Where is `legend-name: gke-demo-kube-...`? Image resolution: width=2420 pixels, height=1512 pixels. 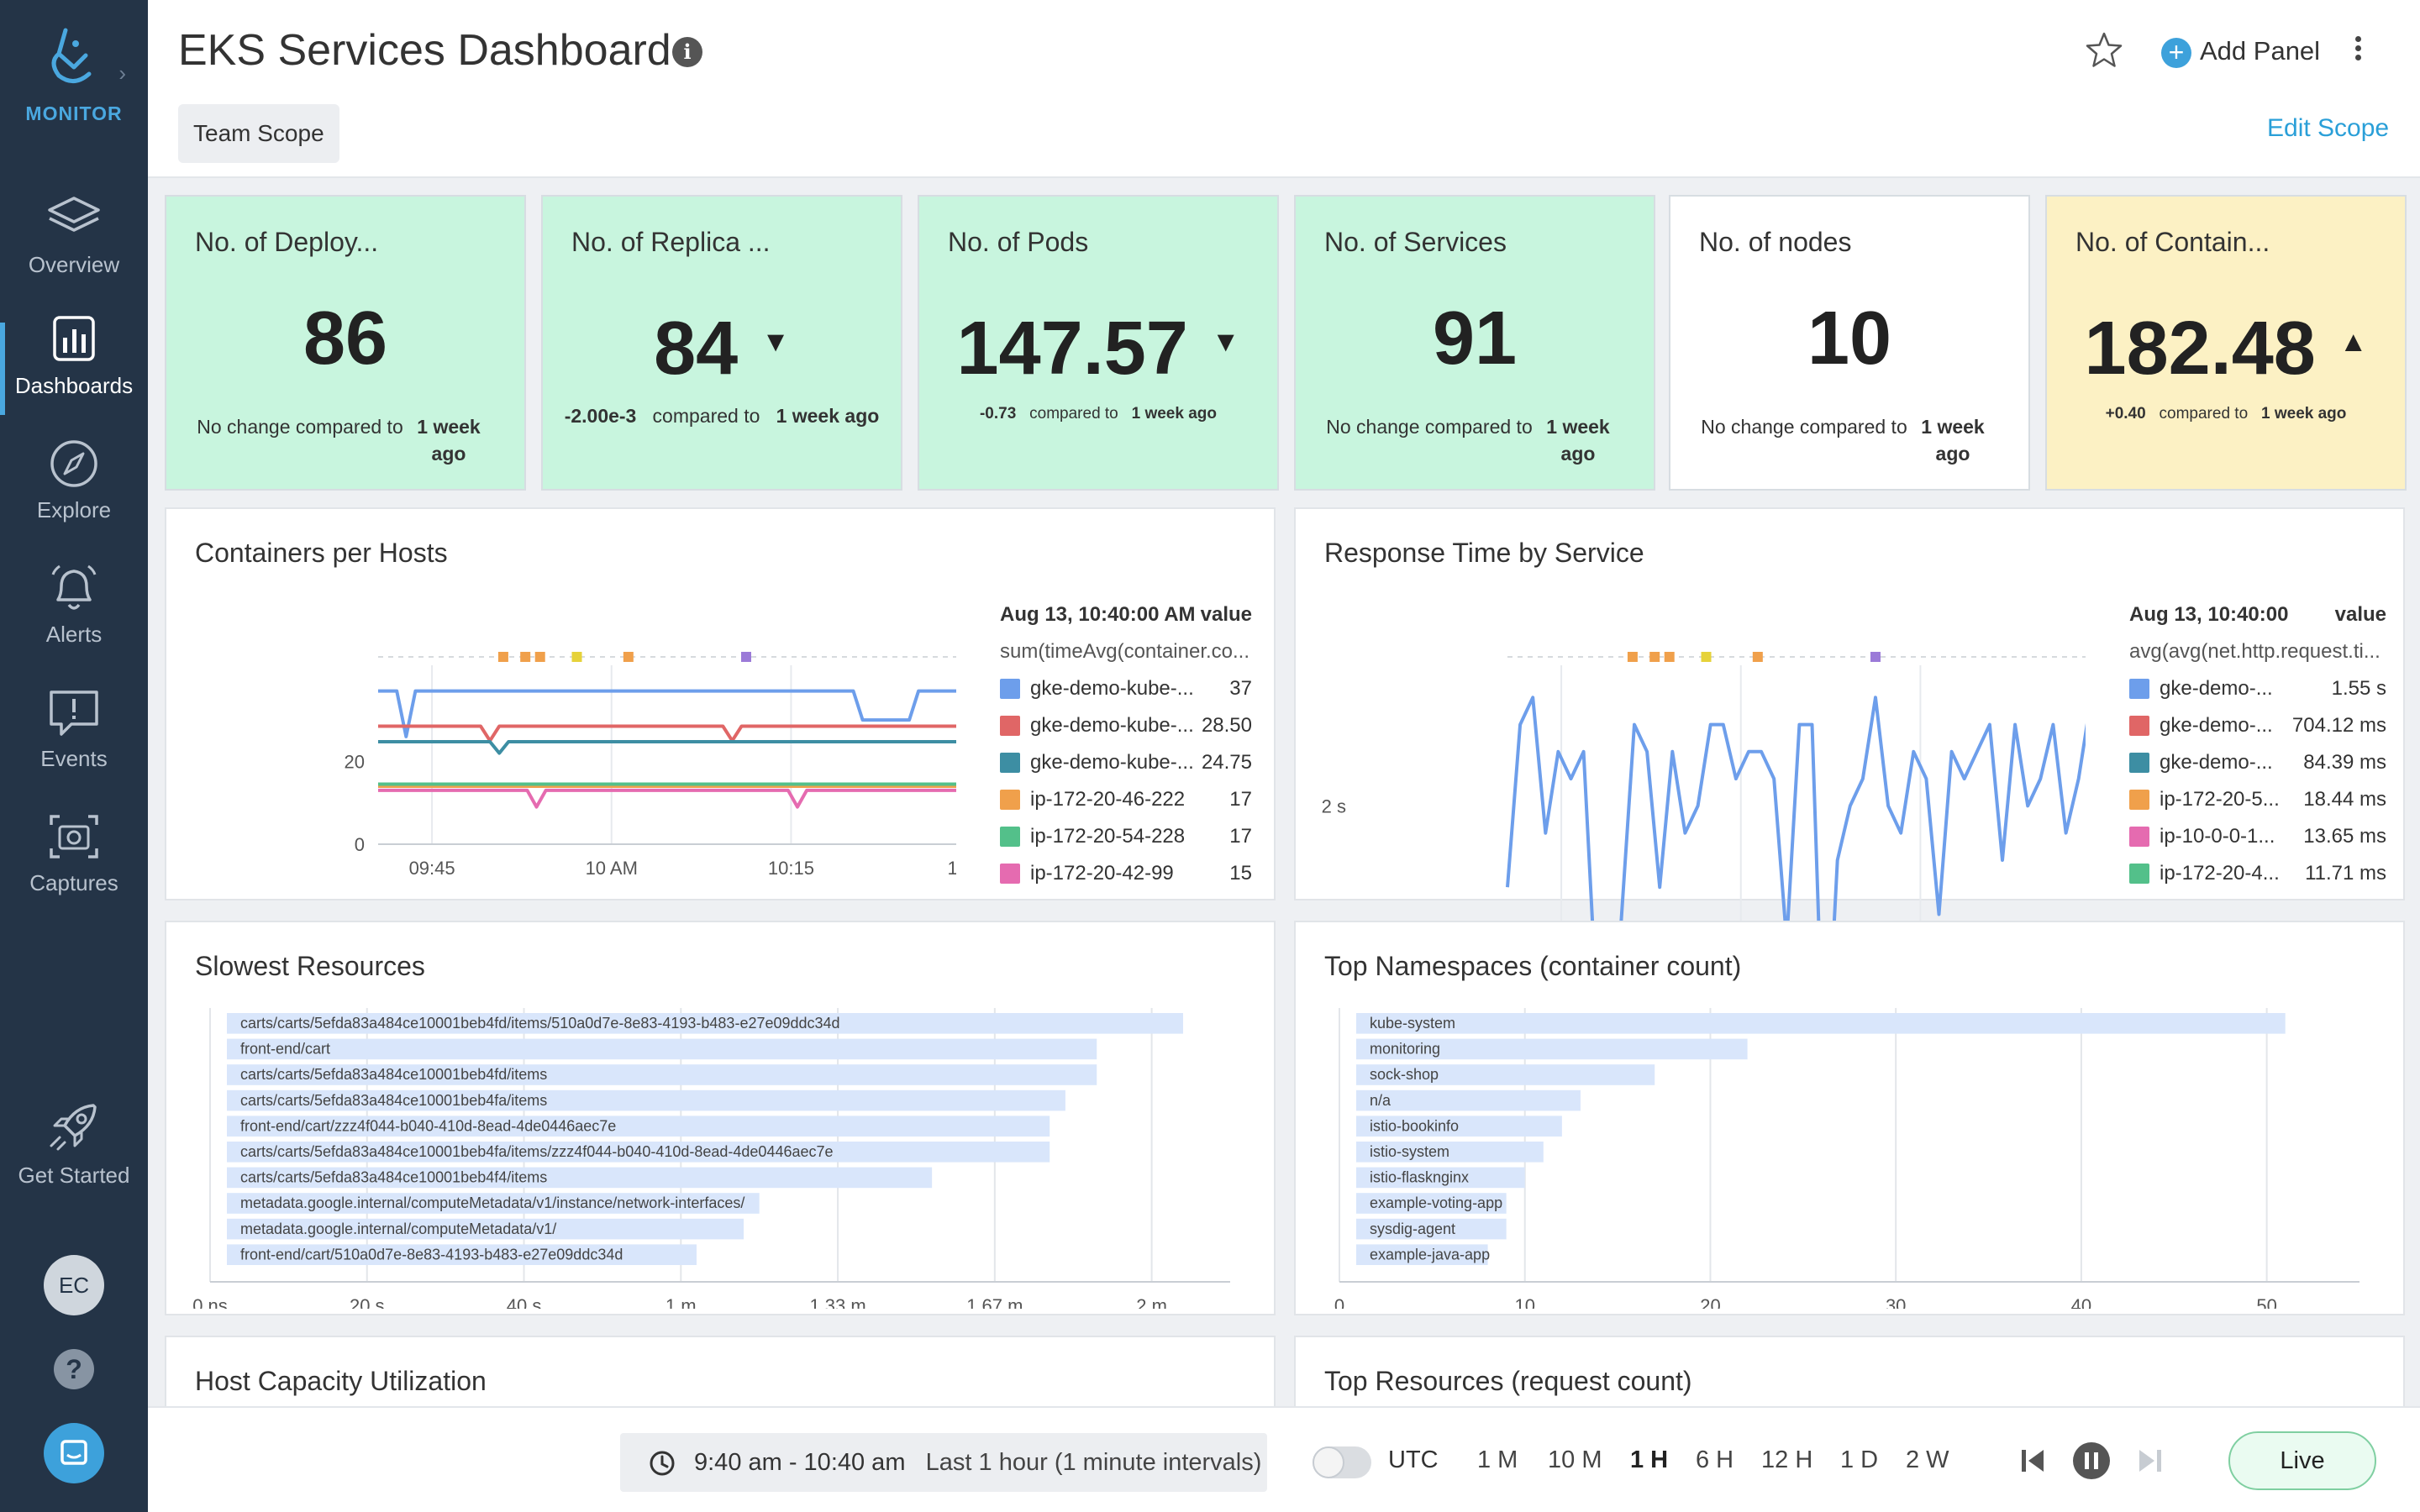 legend-name: gke-demo-kube-... is located at coordinates (1112, 688).